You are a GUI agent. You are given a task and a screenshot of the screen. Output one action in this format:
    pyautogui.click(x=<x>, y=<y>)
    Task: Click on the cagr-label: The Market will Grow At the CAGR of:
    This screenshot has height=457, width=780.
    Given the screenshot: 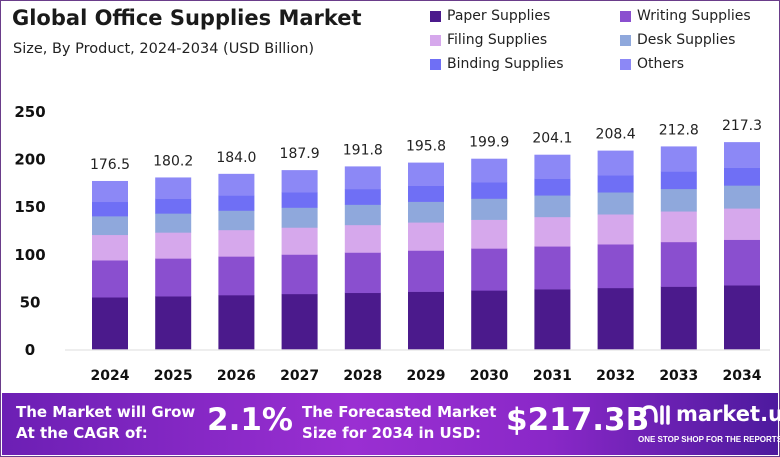 What is the action you would take?
    pyautogui.click(x=105, y=423)
    